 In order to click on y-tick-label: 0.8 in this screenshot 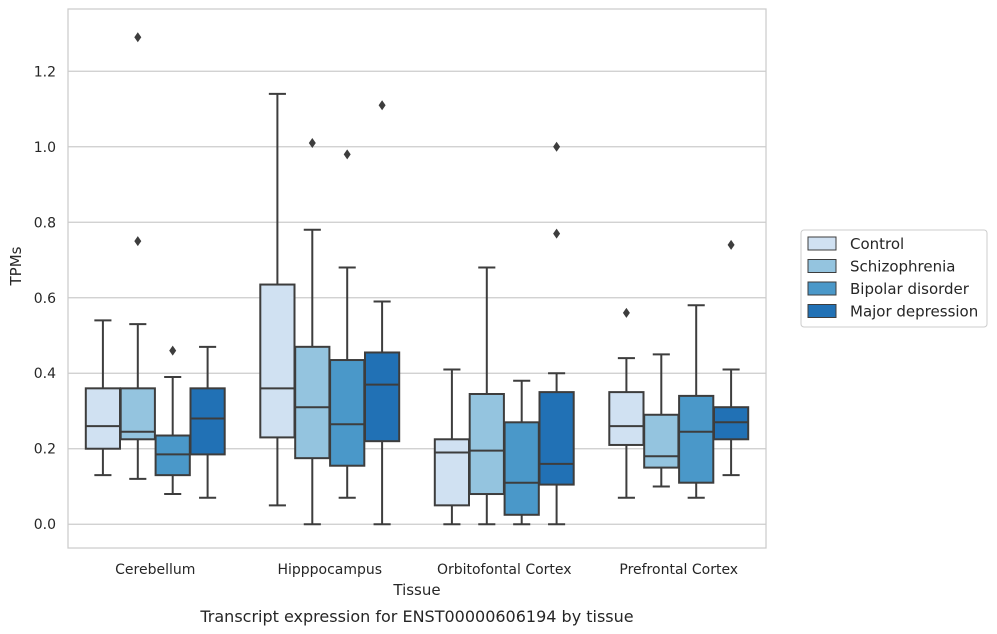, I will do `click(45, 223)`.